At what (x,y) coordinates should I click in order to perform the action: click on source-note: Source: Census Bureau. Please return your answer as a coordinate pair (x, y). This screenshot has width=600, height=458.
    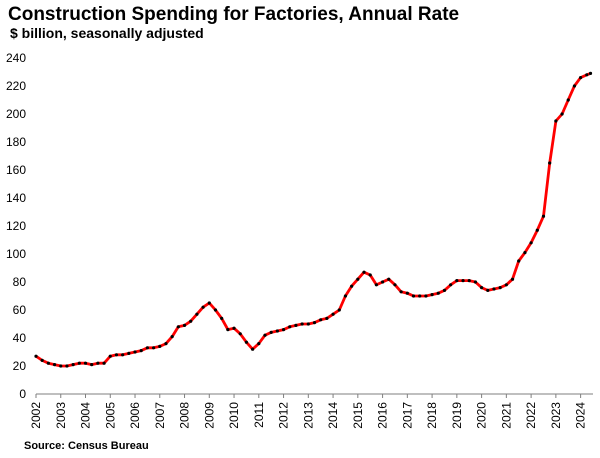
    Looking at the image, I should click on (86, 446).